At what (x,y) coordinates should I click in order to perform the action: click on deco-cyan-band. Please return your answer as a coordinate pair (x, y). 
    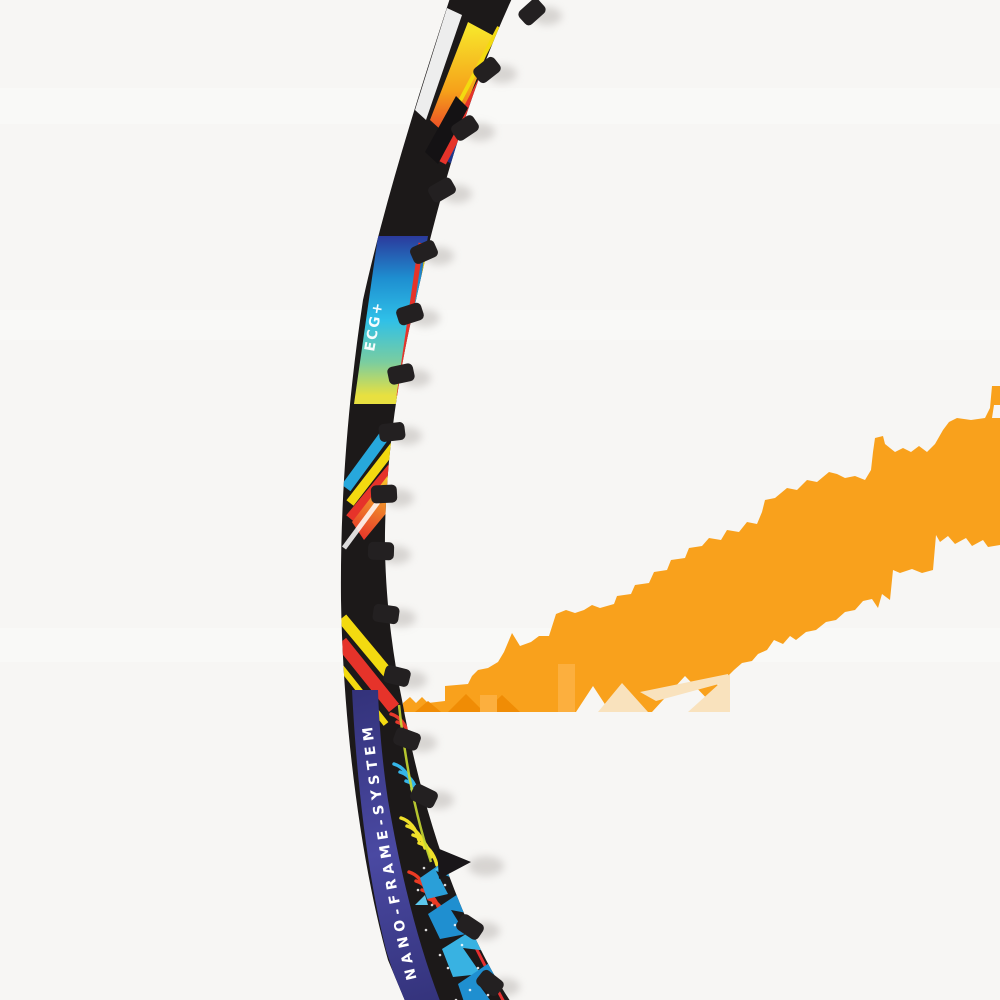
    Looking at the image, I should click on (391, 320).